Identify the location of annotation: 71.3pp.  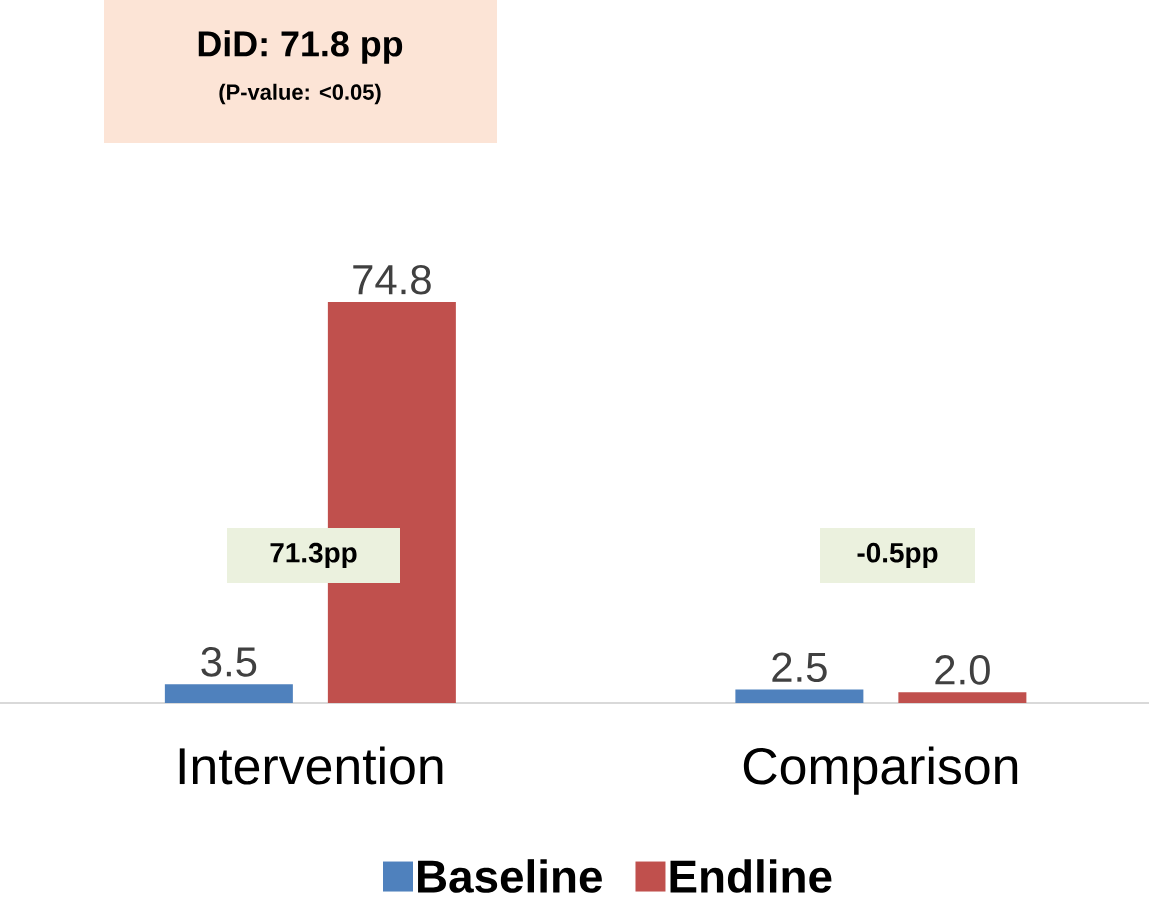
(313, 555).